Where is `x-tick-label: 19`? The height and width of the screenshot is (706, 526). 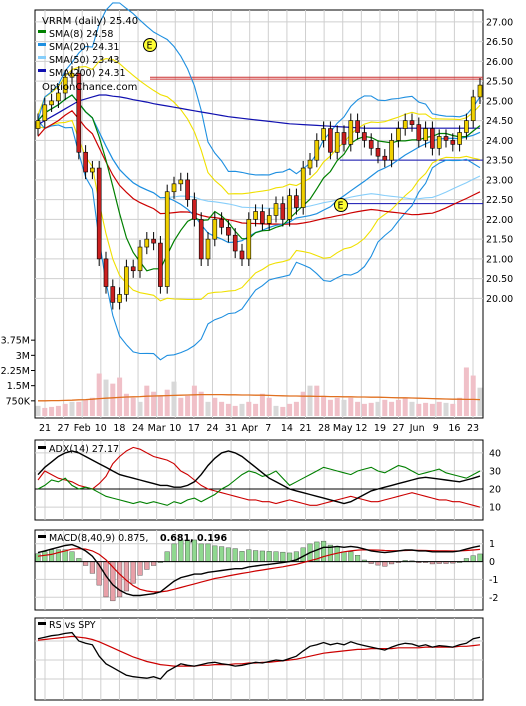 x-tick-label: 19 is located at coordinates (380, 428).